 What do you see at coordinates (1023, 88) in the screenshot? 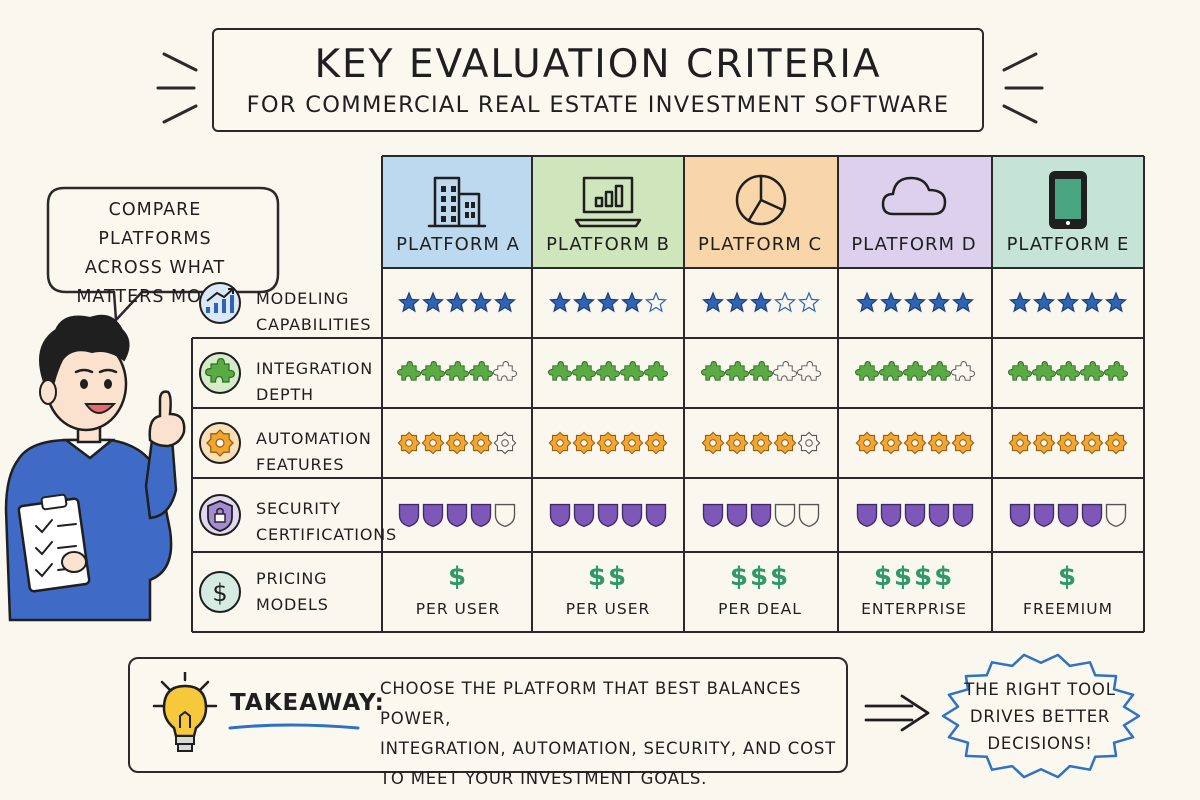
I see `right-burst-lines` at bounding box center [1023, 88].